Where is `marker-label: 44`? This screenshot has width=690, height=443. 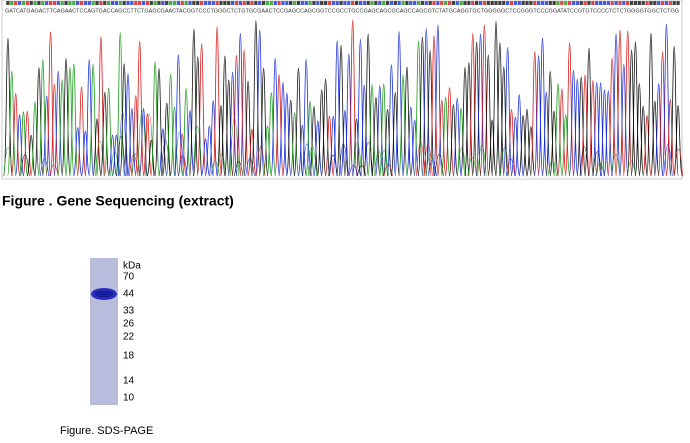
marker-label: 44 is located at coordinates (129, 294).